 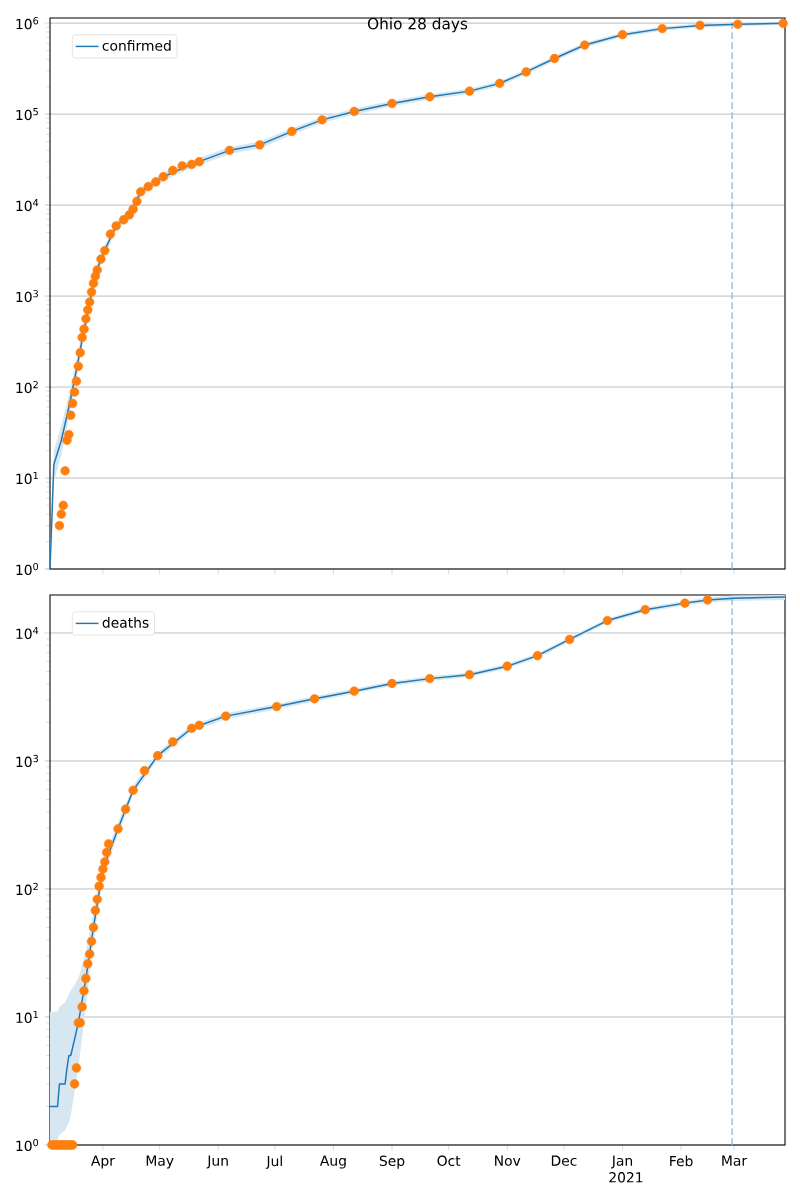 What do you see at coordinates (681, 1161) in the screenshot?
I see `x-tick-label: Feb` at bounding box center [681, 1161].